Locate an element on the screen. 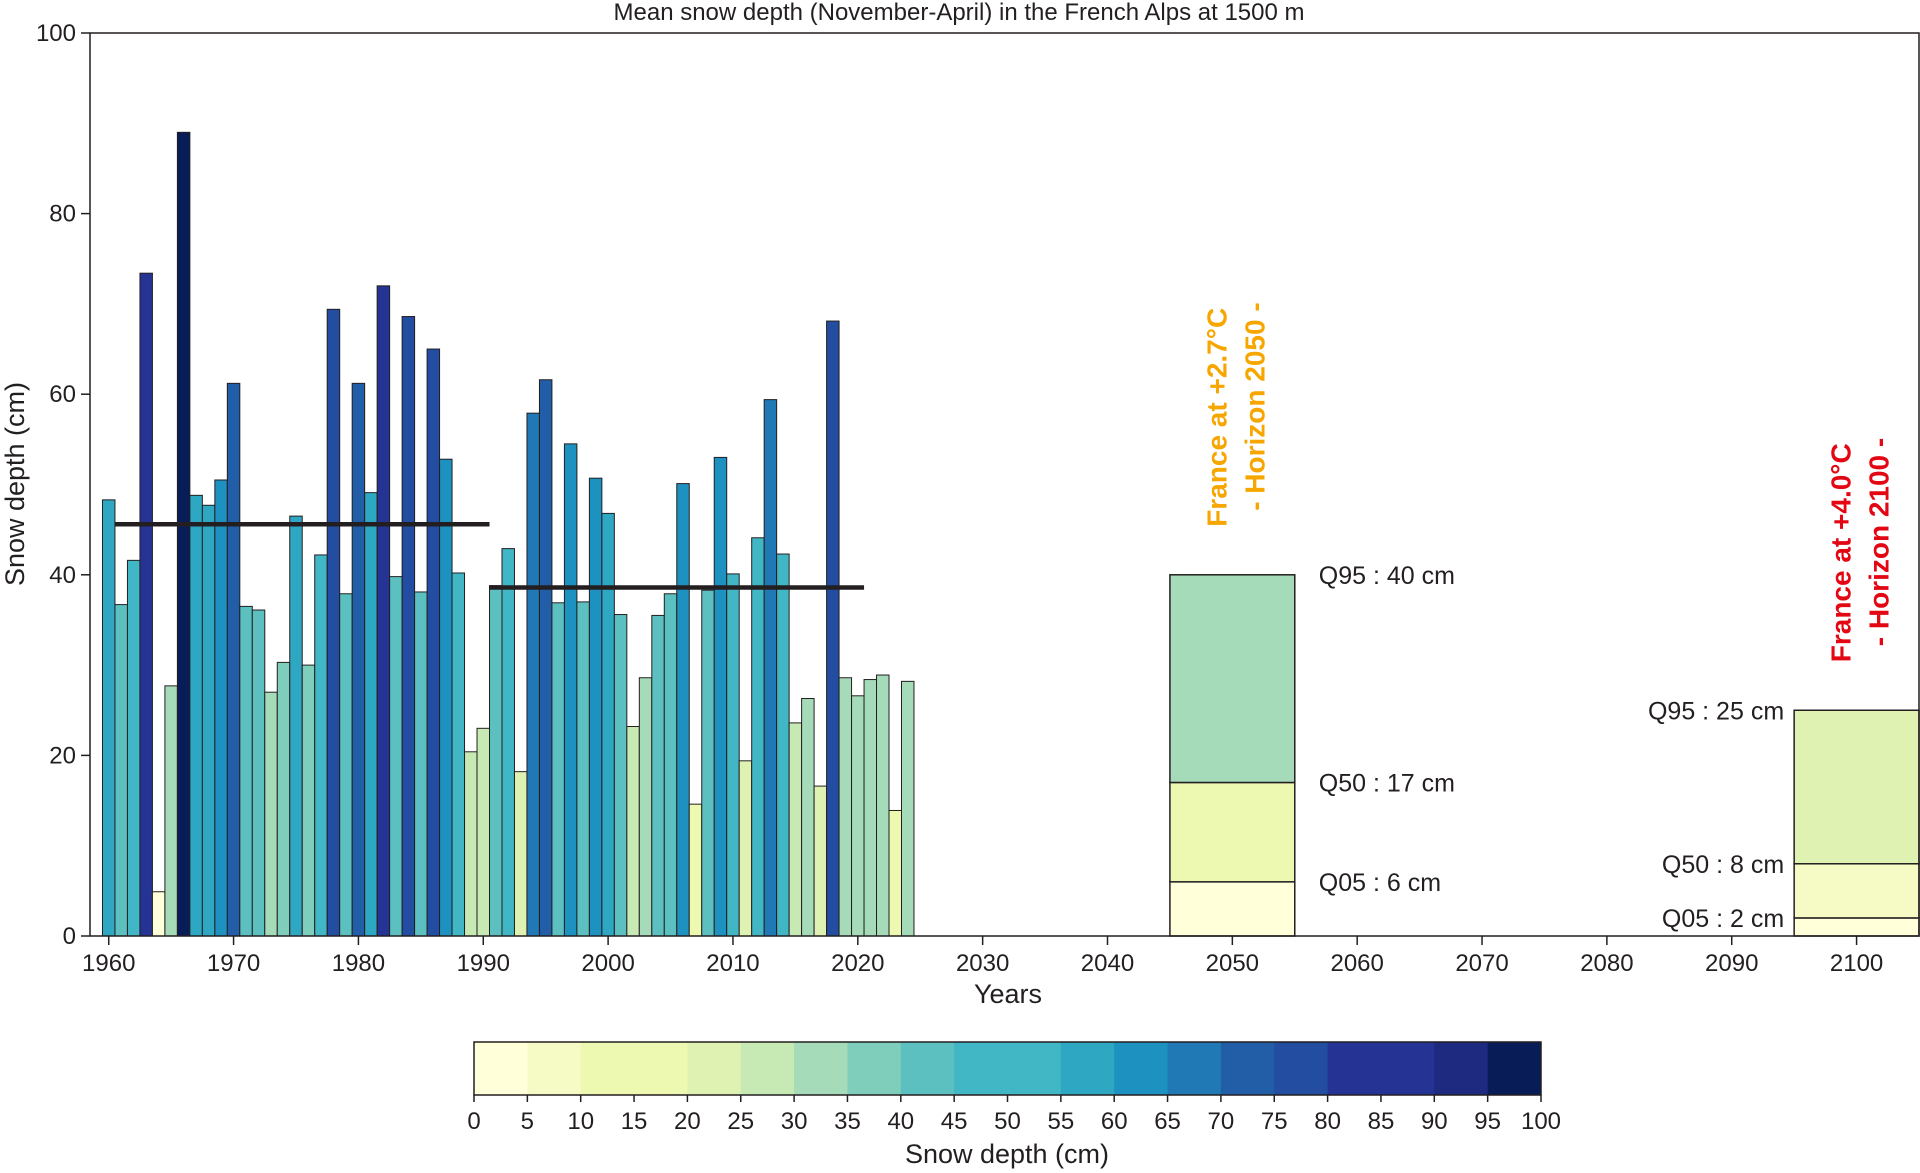 The width and height of the screenshot is (1920, 1173). bar-1981 is located at coordinates (371, 714).